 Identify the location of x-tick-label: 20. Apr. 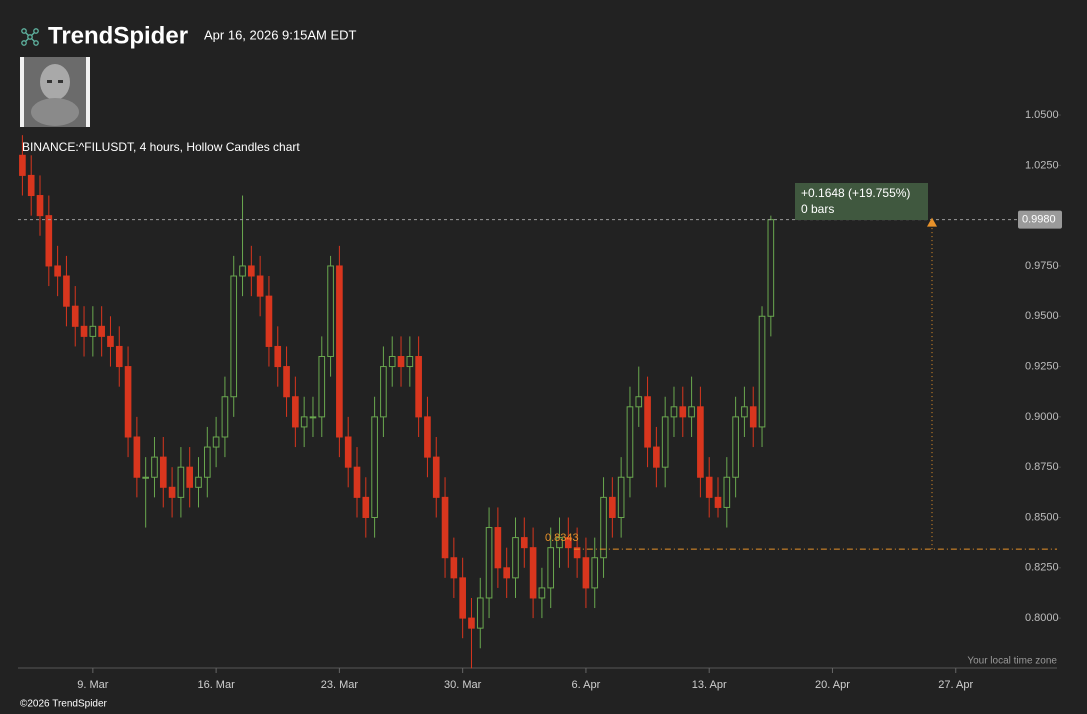
(832, 685).